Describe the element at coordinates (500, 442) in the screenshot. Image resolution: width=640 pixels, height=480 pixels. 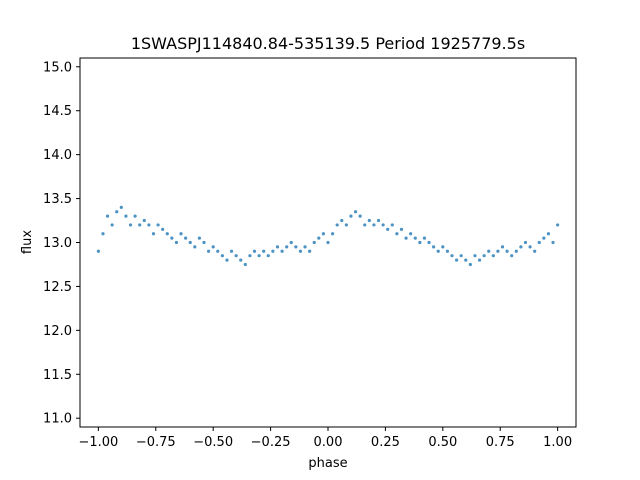
I see `x-tick-label: 0.75` at that location.